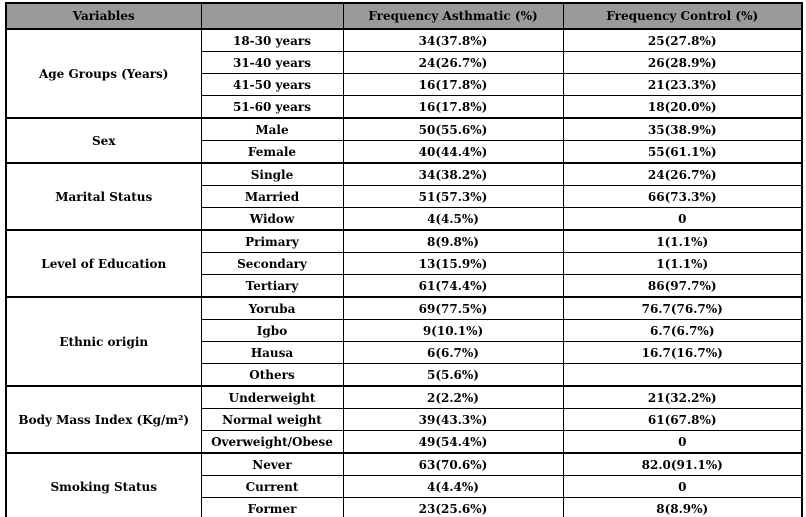 Image resolution: width=806 pixels, height=517 pixels. I want to click on category-cell: Female, so click(272, 152).